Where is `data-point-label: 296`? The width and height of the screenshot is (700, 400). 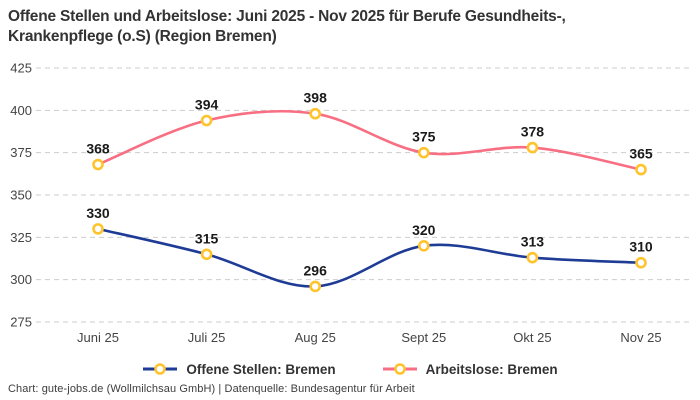
data-point-label: 296 is located at coordinates (316, 270).